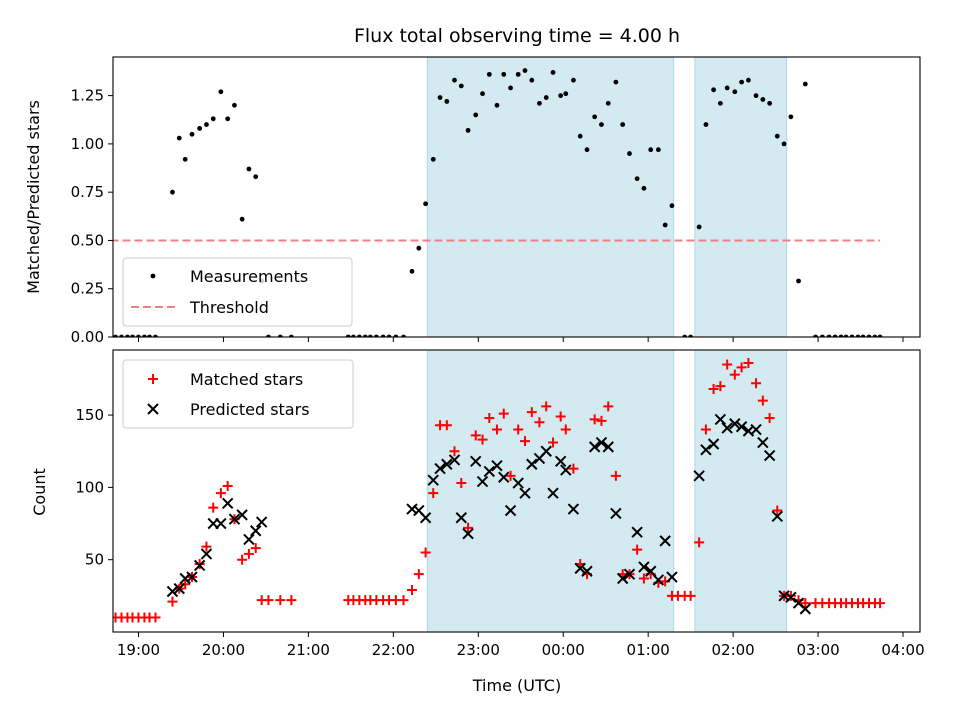 This screenshot has height=720, width=960. What do you see at coordinates (237, 292) in the screenshot?
I see `top-legend: MeasurementsThreshold` at bounding box center [237, 292].